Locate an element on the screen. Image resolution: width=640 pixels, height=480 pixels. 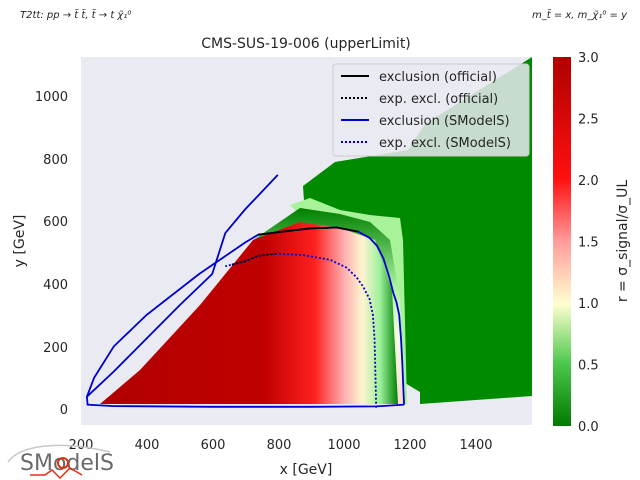
x-tick-label: 400 is located at coordinates (147, 445).